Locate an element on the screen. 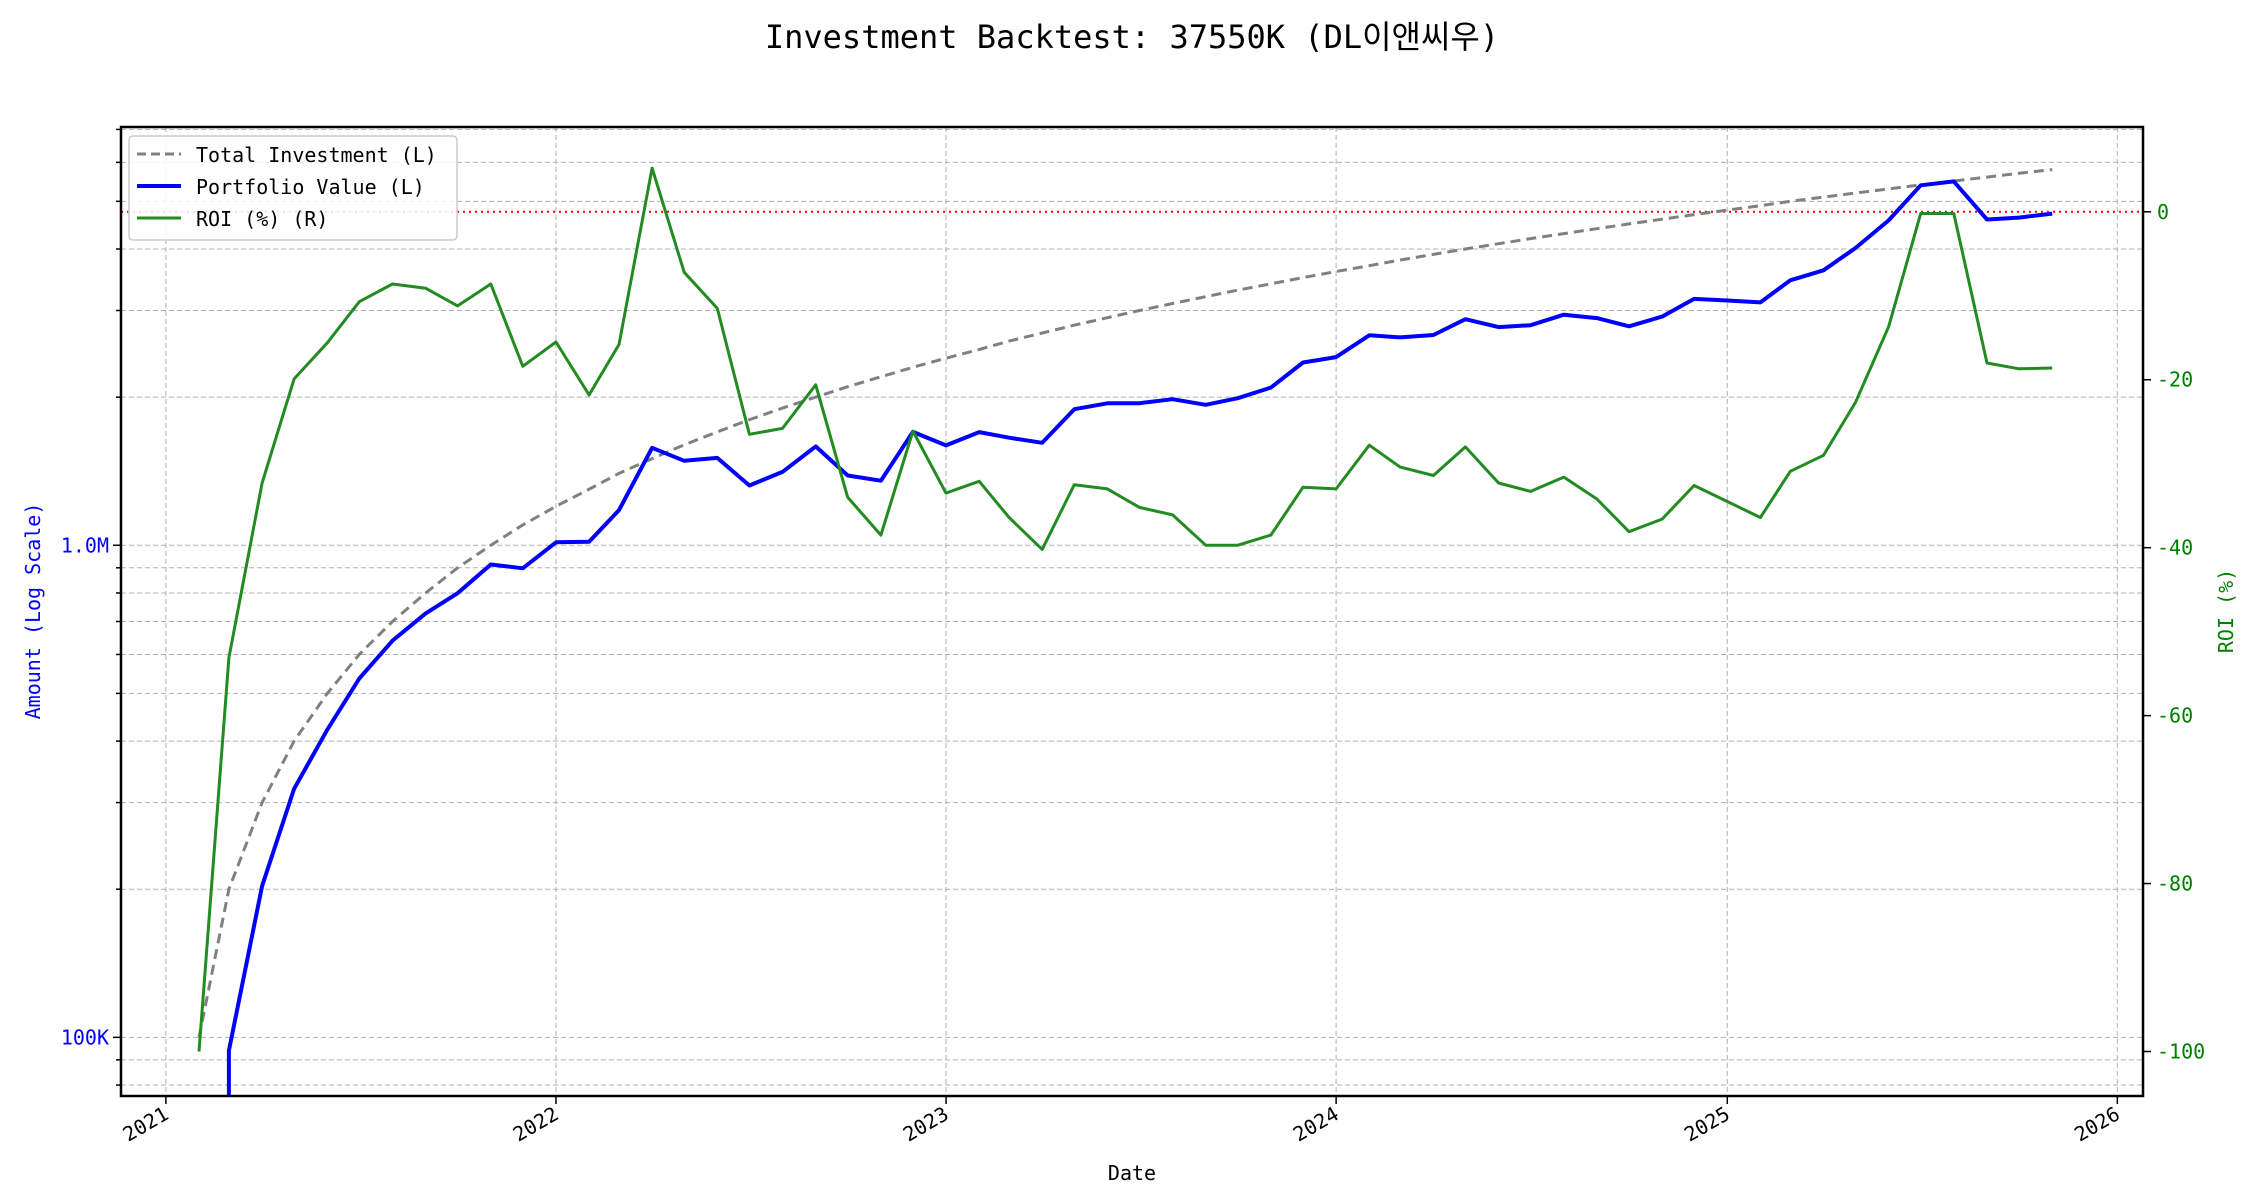 The width and height of the screenshot is (2250, 1200). x-tick-label: 2026 is located at coordinates (2097, 1124).